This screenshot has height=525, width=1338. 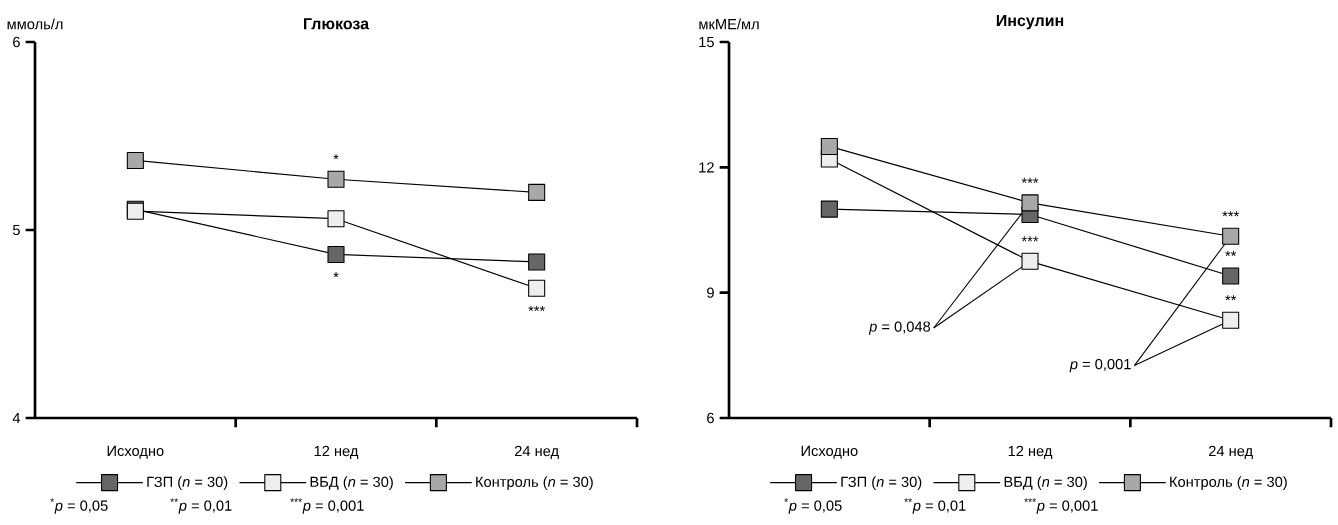 I want to click on y-tick-label: 12, so click(x=706, y=167).